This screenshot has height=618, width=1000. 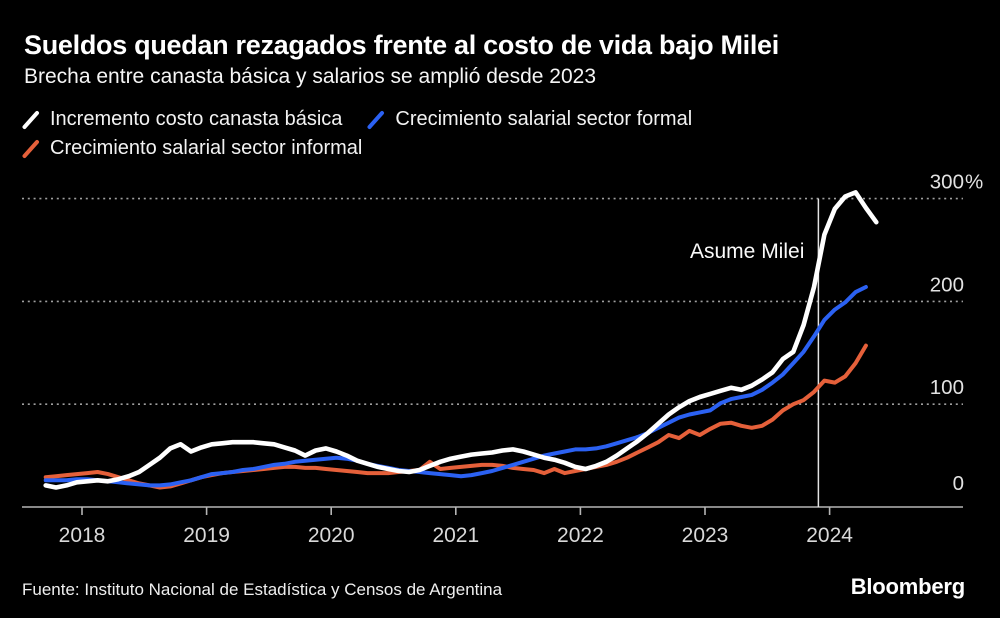 I want to click on legend-label: Crecimiento salarial sector formal, so click(x=544, y=119).